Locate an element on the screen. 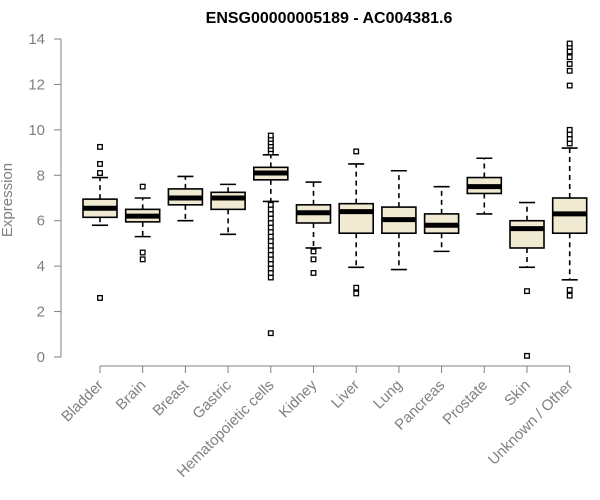 This screenshot has height=500, width=600. x-tick-label: Kidney is located at coordinates (298, 398).